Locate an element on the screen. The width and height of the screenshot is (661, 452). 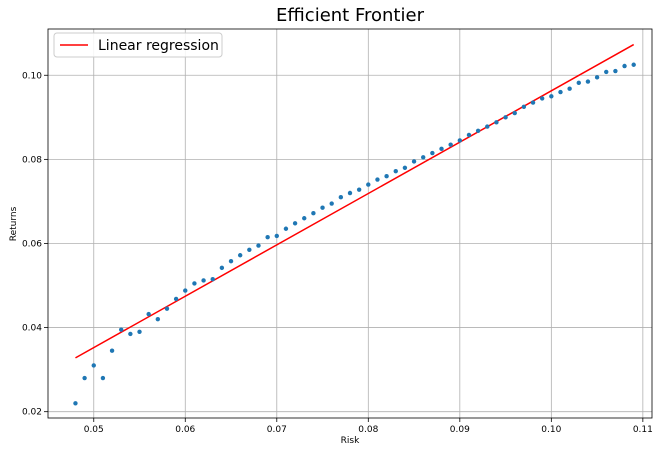
x-tick-label: 0.05 is located at coordinates (94, 430).